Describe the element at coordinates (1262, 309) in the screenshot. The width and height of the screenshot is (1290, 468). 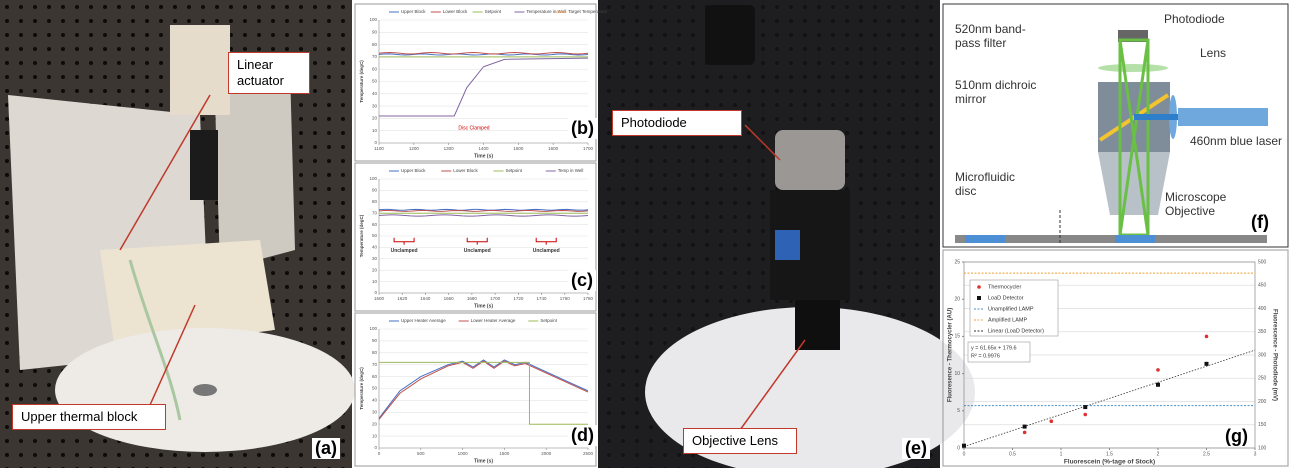
I see `y2-tick-label: 400` at that location.